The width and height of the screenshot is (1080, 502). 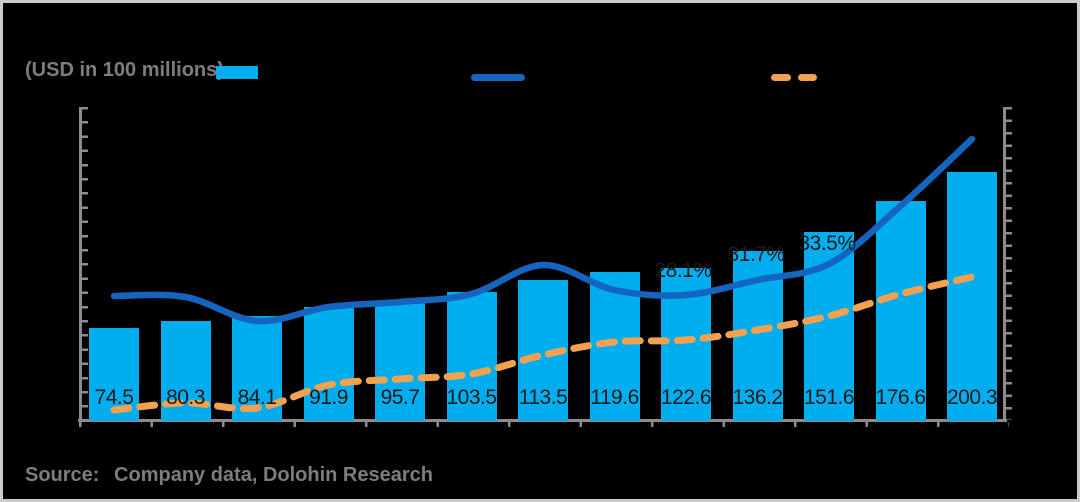 I want to click on percent-label: 28.1%, so click(x=683, y=270).